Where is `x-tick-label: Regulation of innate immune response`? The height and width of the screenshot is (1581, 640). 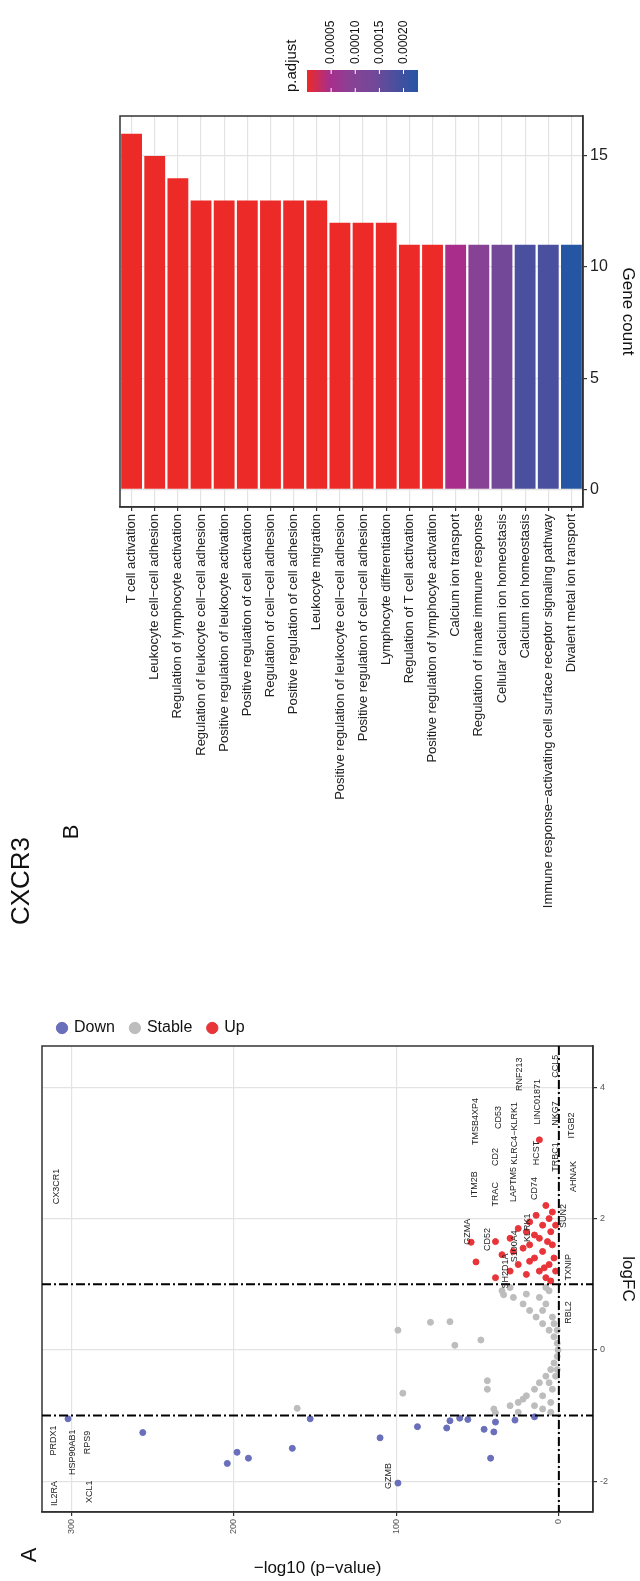
x-tick-label: Regulation of innate immune response is located at coordinates (478, 625).